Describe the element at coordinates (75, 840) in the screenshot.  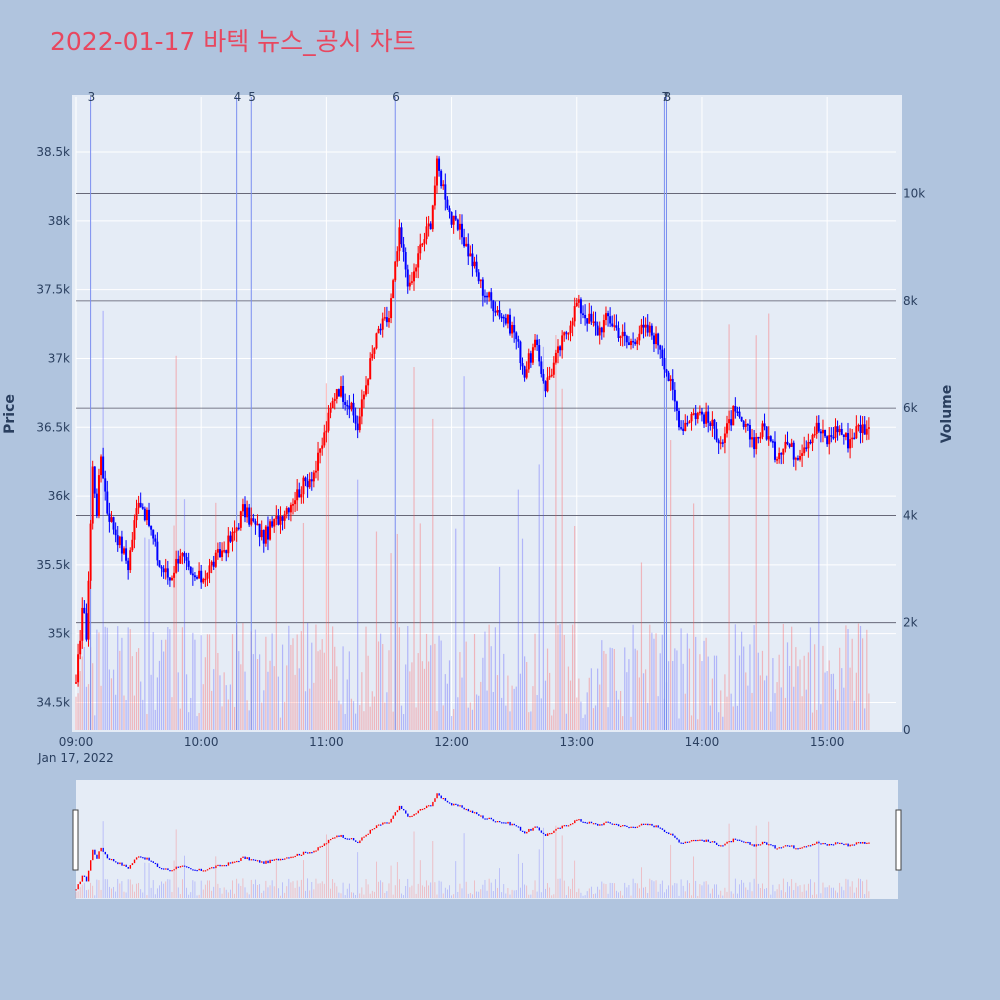
I see `range-slider-left-handle` at that location.